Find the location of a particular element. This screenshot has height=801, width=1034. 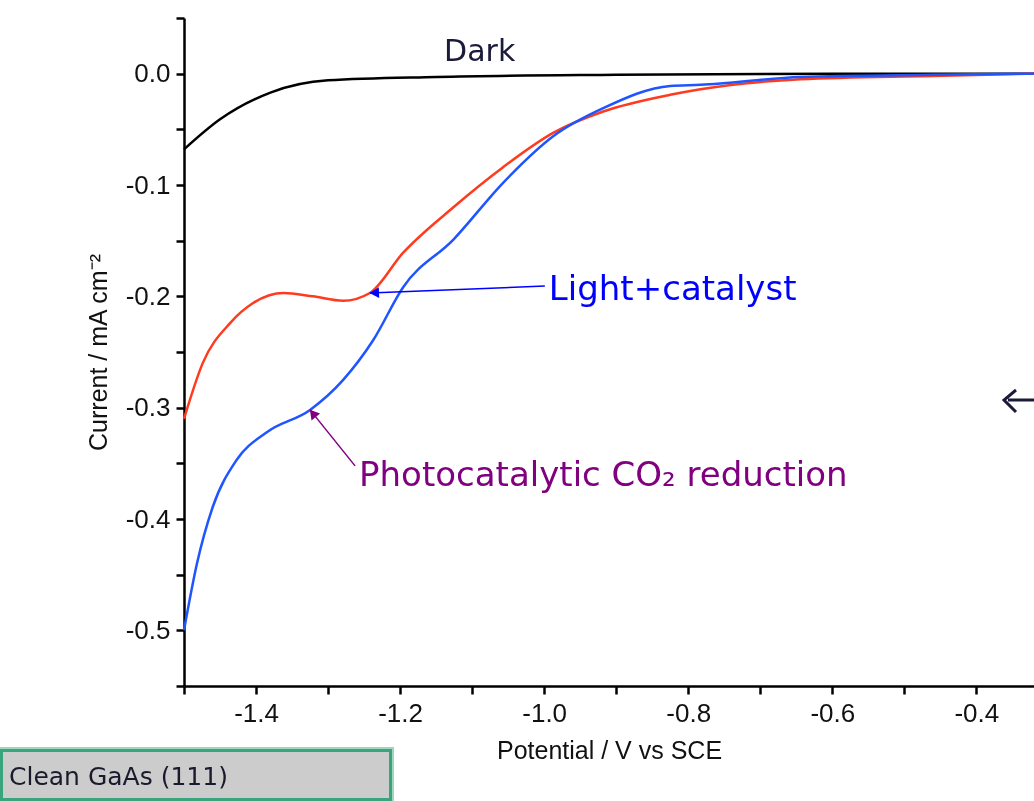

series-label: Dark is located at coordinates (480, 51).